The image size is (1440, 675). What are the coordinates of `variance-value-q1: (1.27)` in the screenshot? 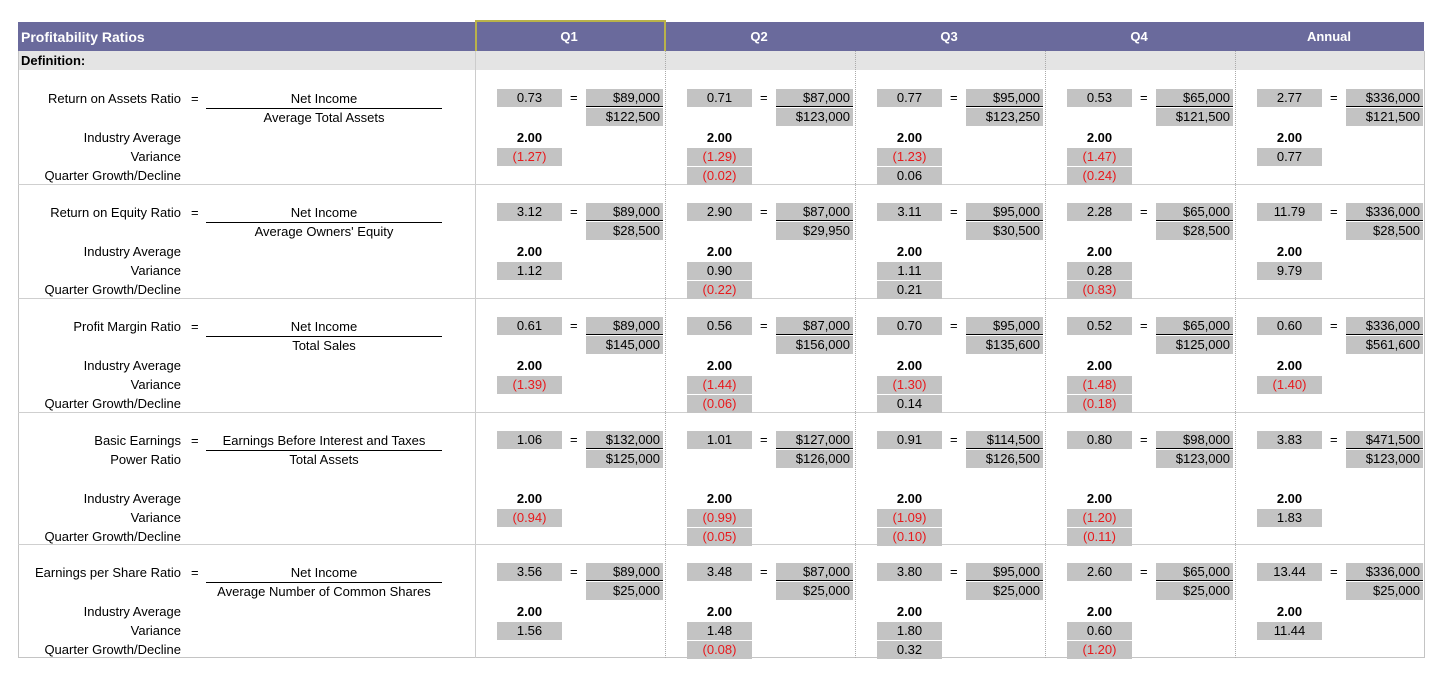 It's located at (529, 157).